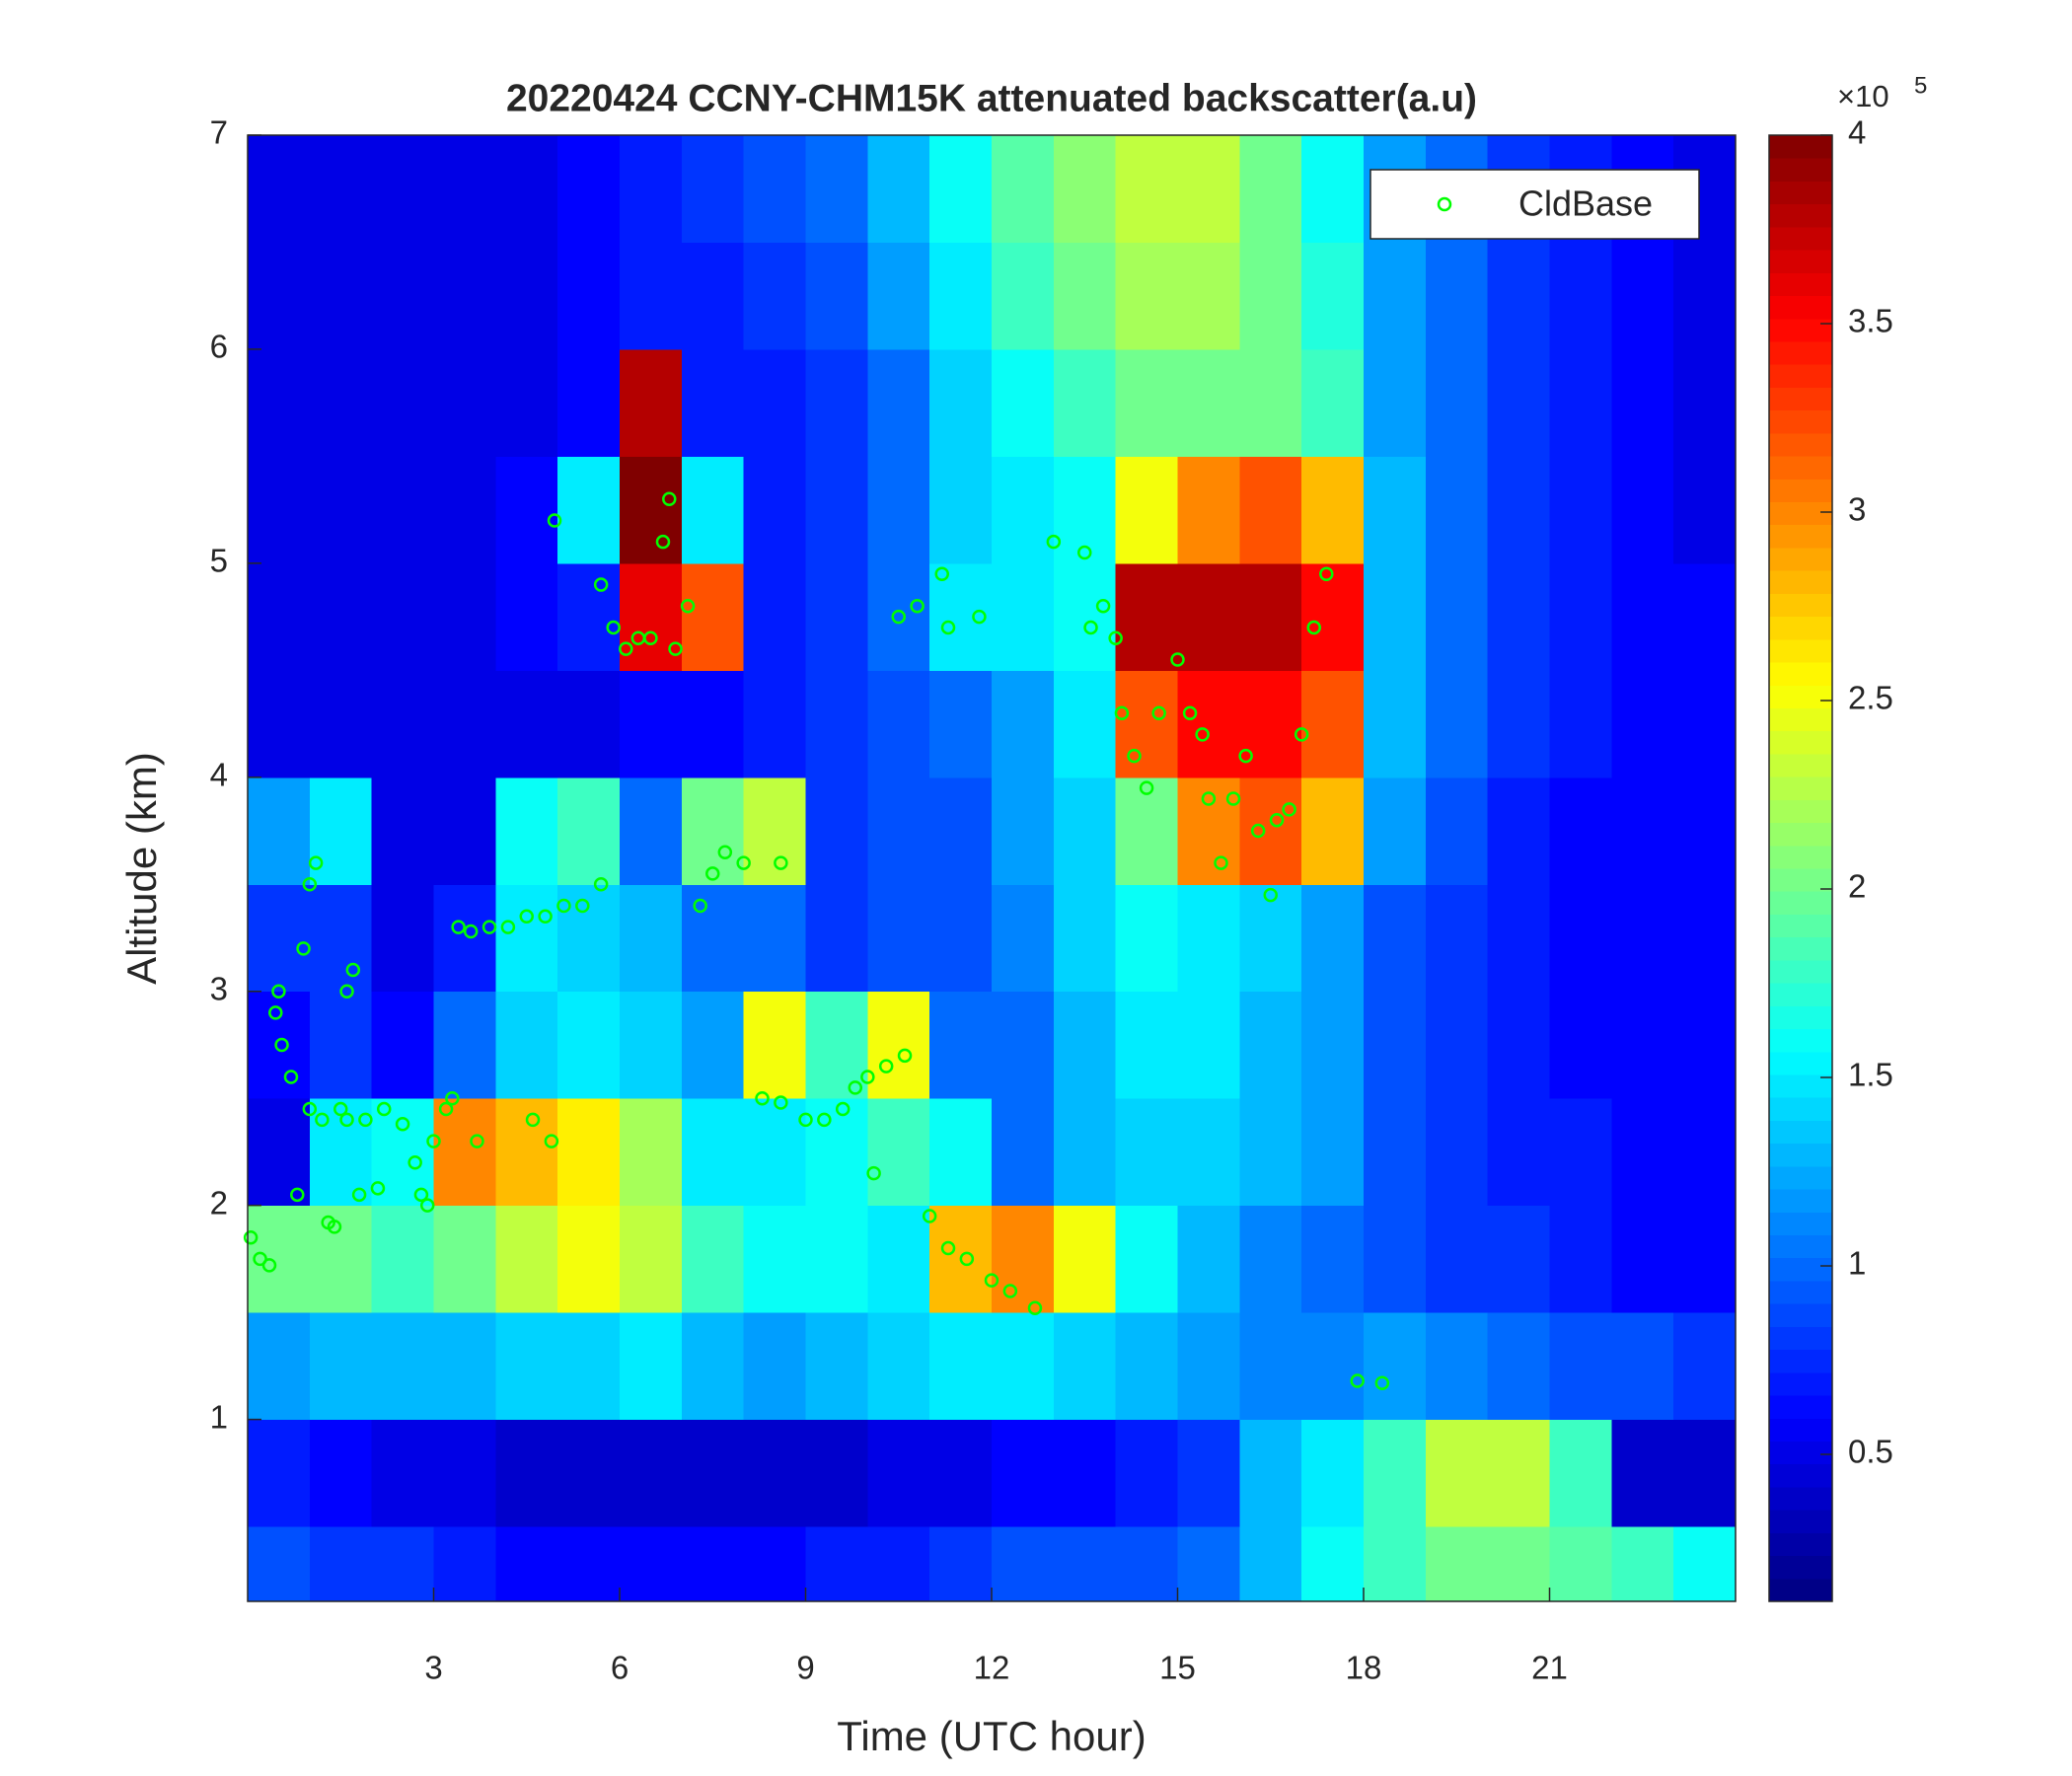  What do you see at coordinates (1445, 204) in the screenshot?
I see `legend-marker` at bounding box center [1445, 204].